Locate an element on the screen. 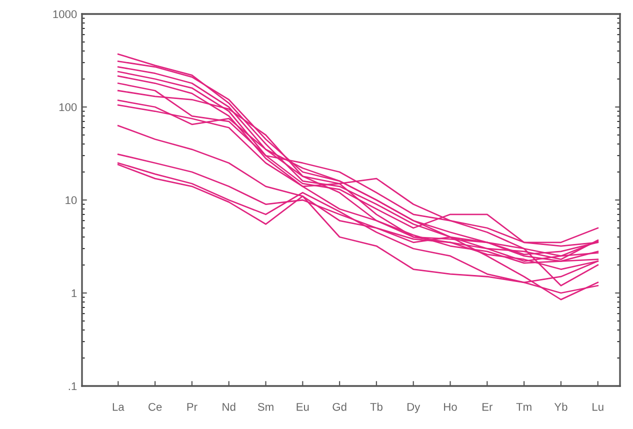 The height and width of the screenshot is (429, 633). x-tick-label: Er is located at coordinates (487, 407).